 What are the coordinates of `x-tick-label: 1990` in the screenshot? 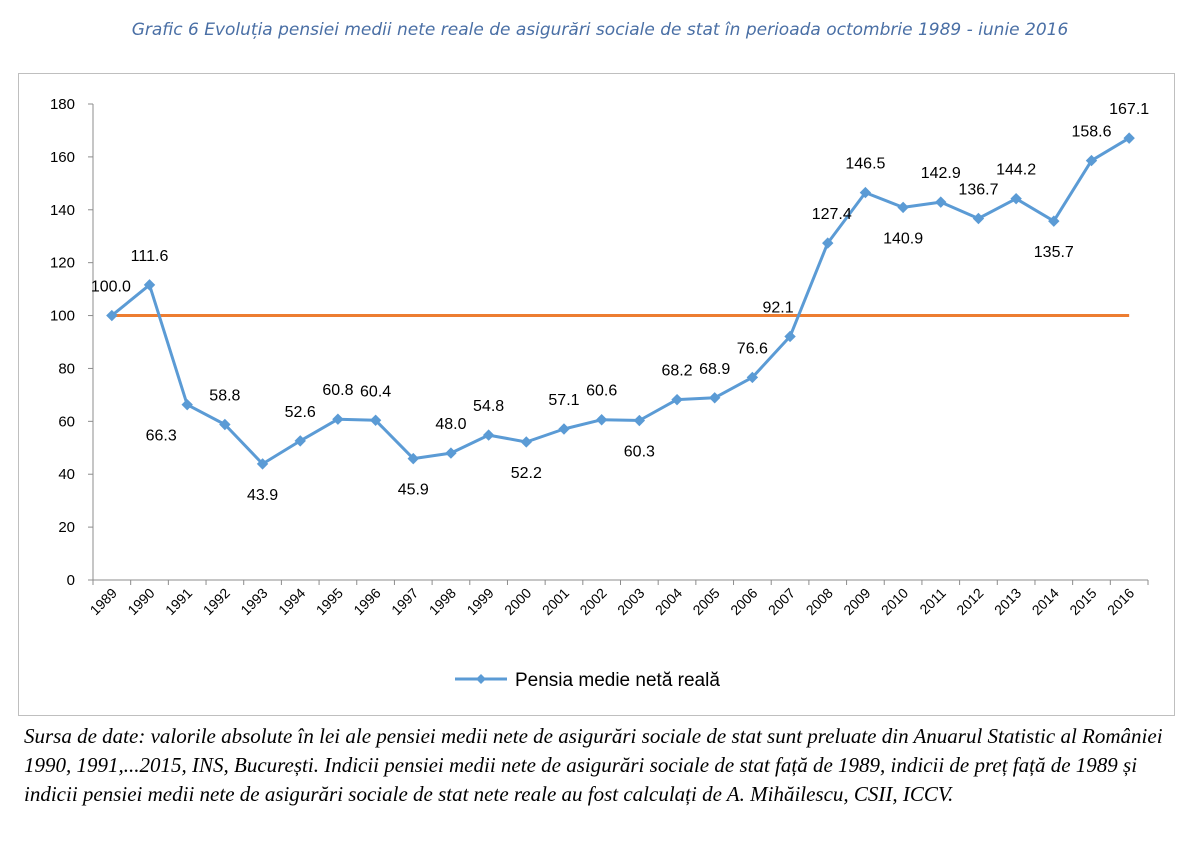 It's located at (140, 601).